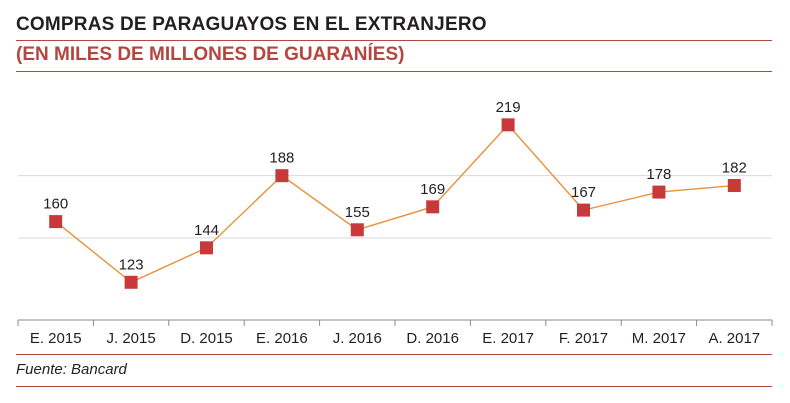 Image resolution: width=790 pixels, height=403 pixels. What do you see at coordinates (210, 54) in the screenshot?
I see `chart-subtitle: (EN MILES DE MILLONES DE GUARANÍES)` at bounding box center [210, 54].